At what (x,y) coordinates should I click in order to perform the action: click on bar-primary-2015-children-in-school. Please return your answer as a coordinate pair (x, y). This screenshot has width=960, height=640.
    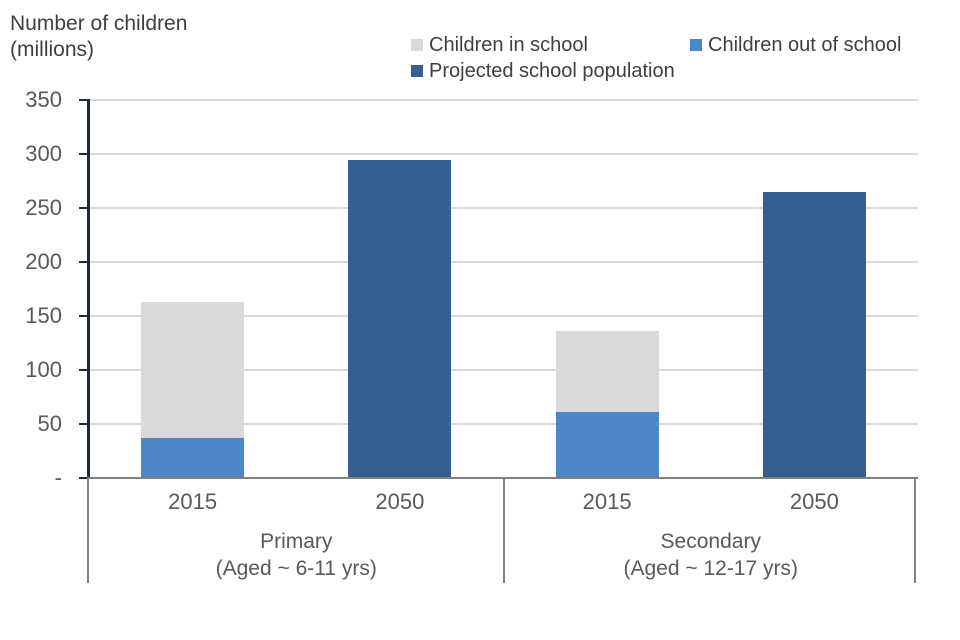
    Looking at the image, I should click on (193, 370).